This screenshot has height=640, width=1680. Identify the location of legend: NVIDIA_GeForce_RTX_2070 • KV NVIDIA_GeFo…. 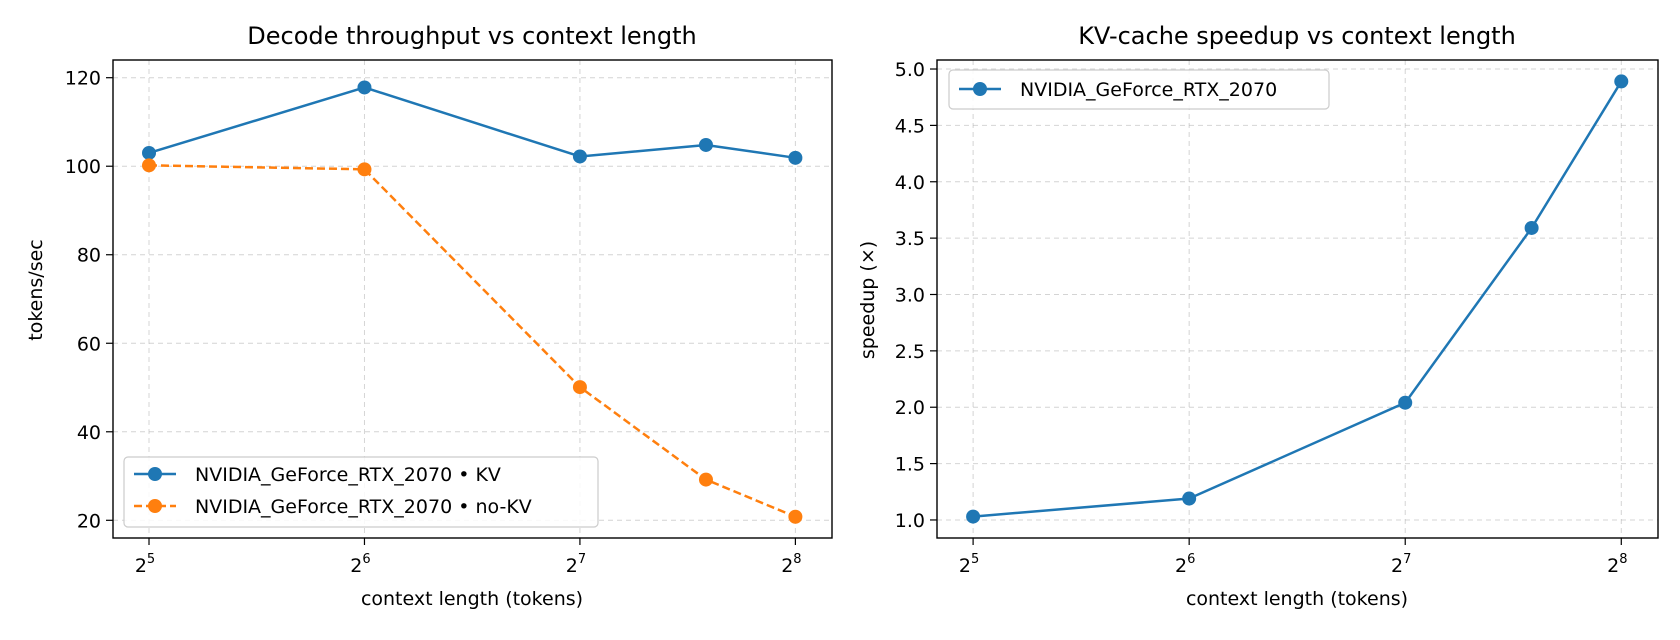
(361, 492).